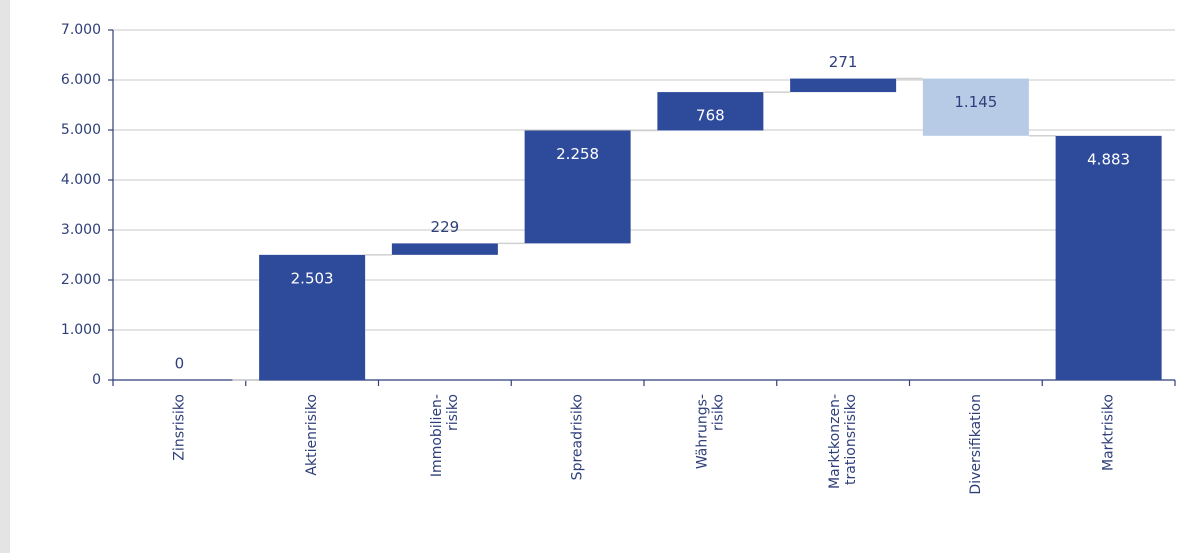 Image resolution: width=1200 pixels, height=553 pixels. What do you see at coordinates (445, 435) in the screenshot?
I see `x-tick-label: Immobilien-risiko` at bounding box center [445, 435].